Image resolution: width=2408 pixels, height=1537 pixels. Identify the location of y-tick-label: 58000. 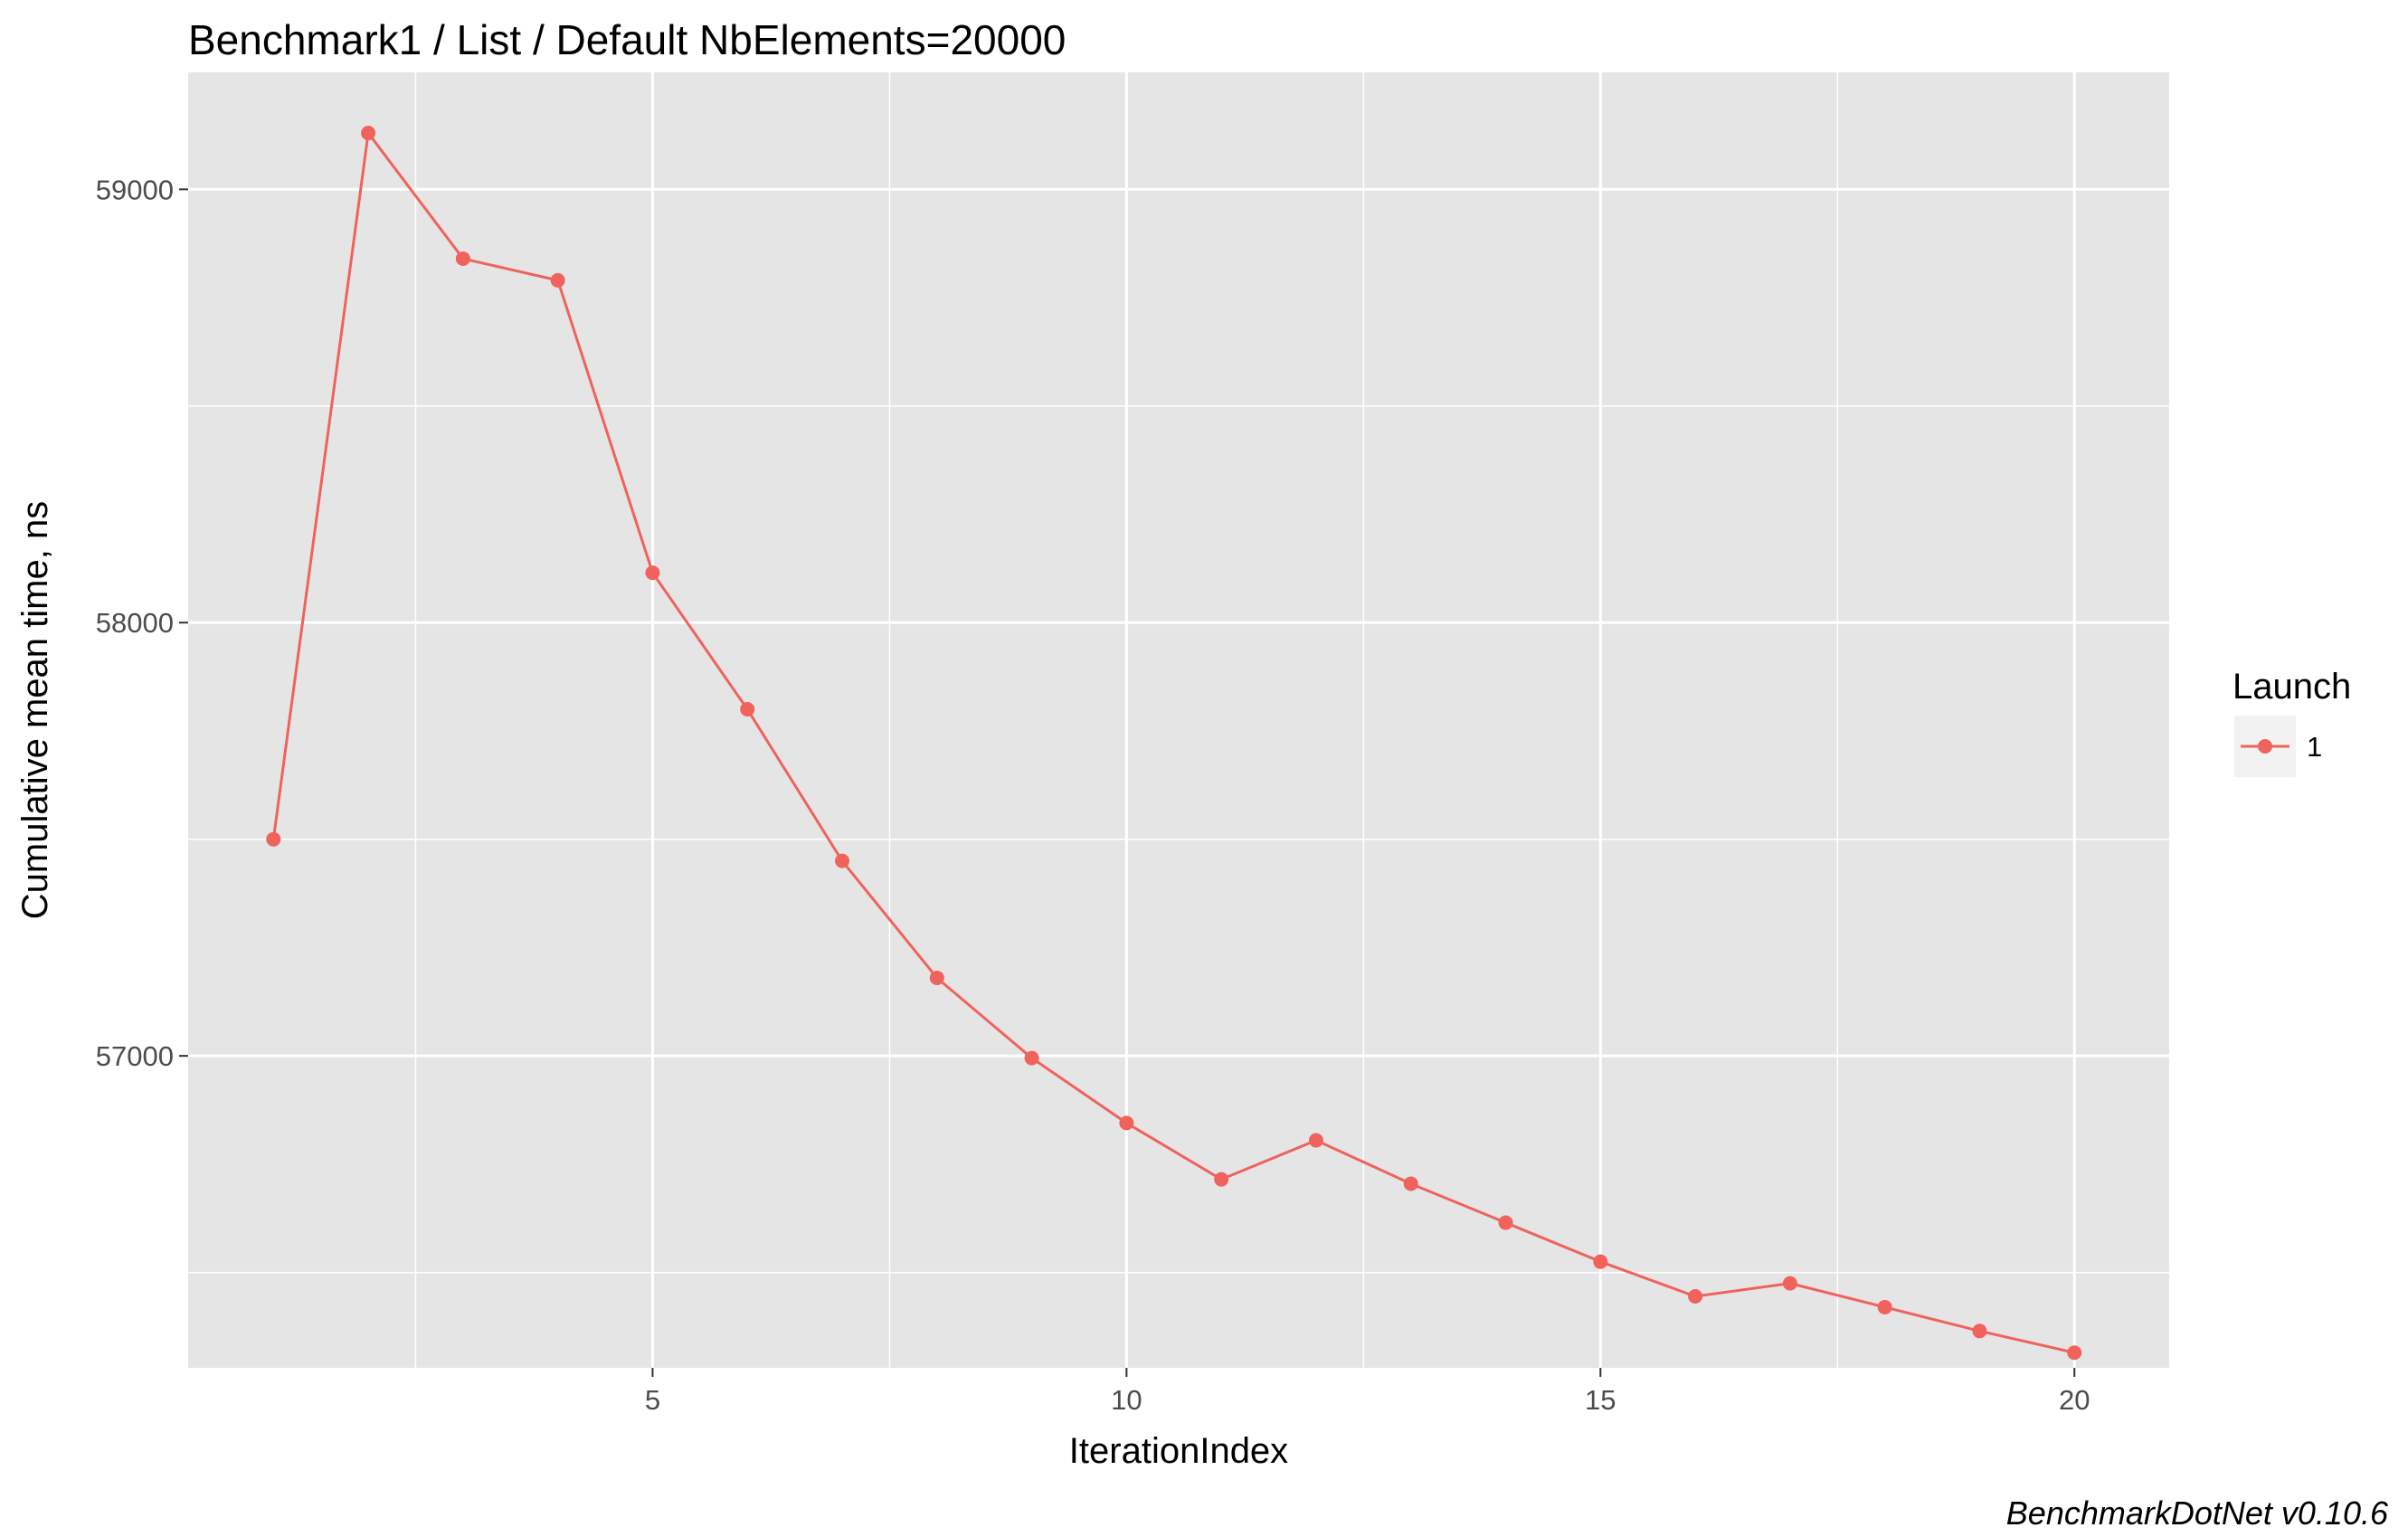
(135, 623).